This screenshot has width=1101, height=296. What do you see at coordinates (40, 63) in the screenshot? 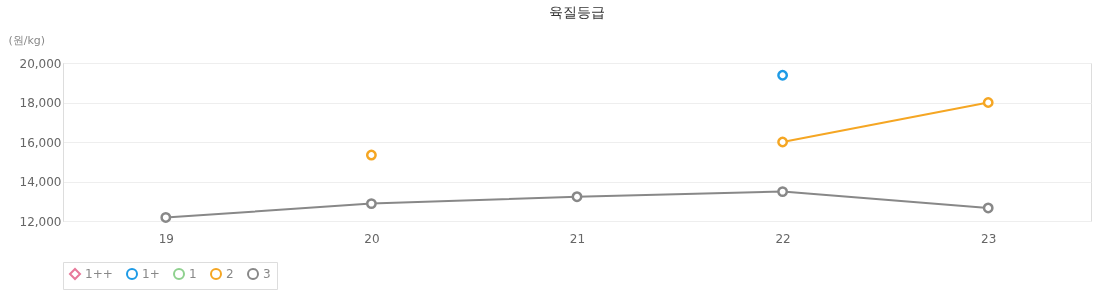
I see `y-tick-label: 20,000` at bounding box center [40, 63].